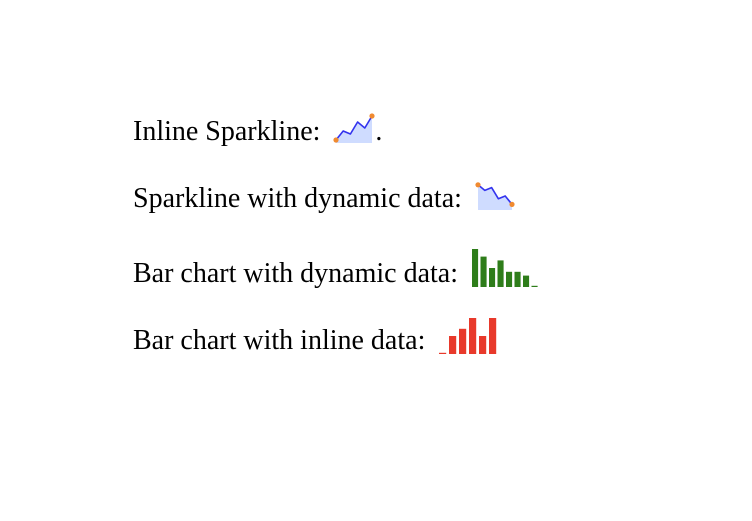 Image resolution: width=752 pixels, height=521 pixels. I want to click on inline-sparkline-suffix: ., so click(379, 131).